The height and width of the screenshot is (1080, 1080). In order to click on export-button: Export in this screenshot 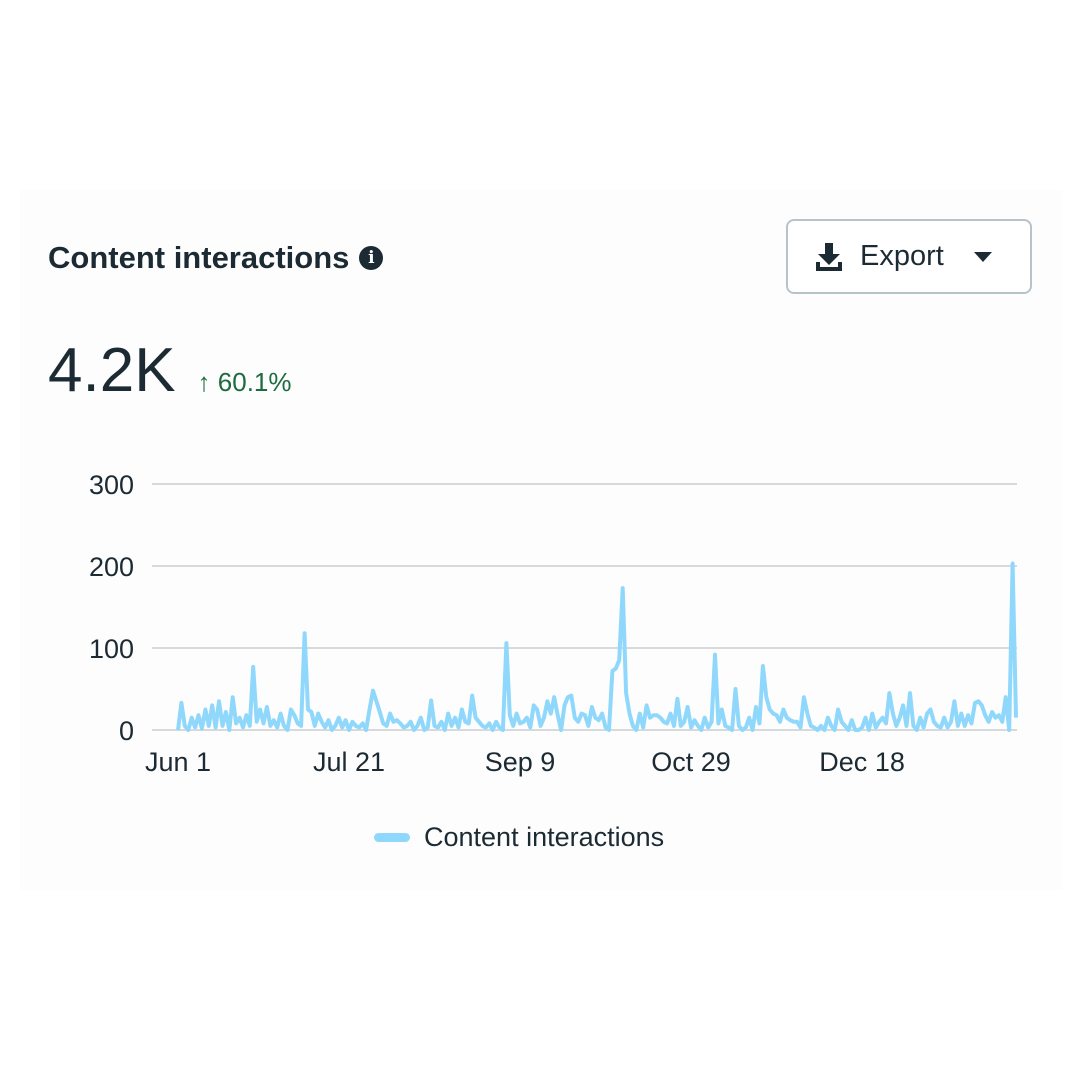, I will do `click(909, 256)`.